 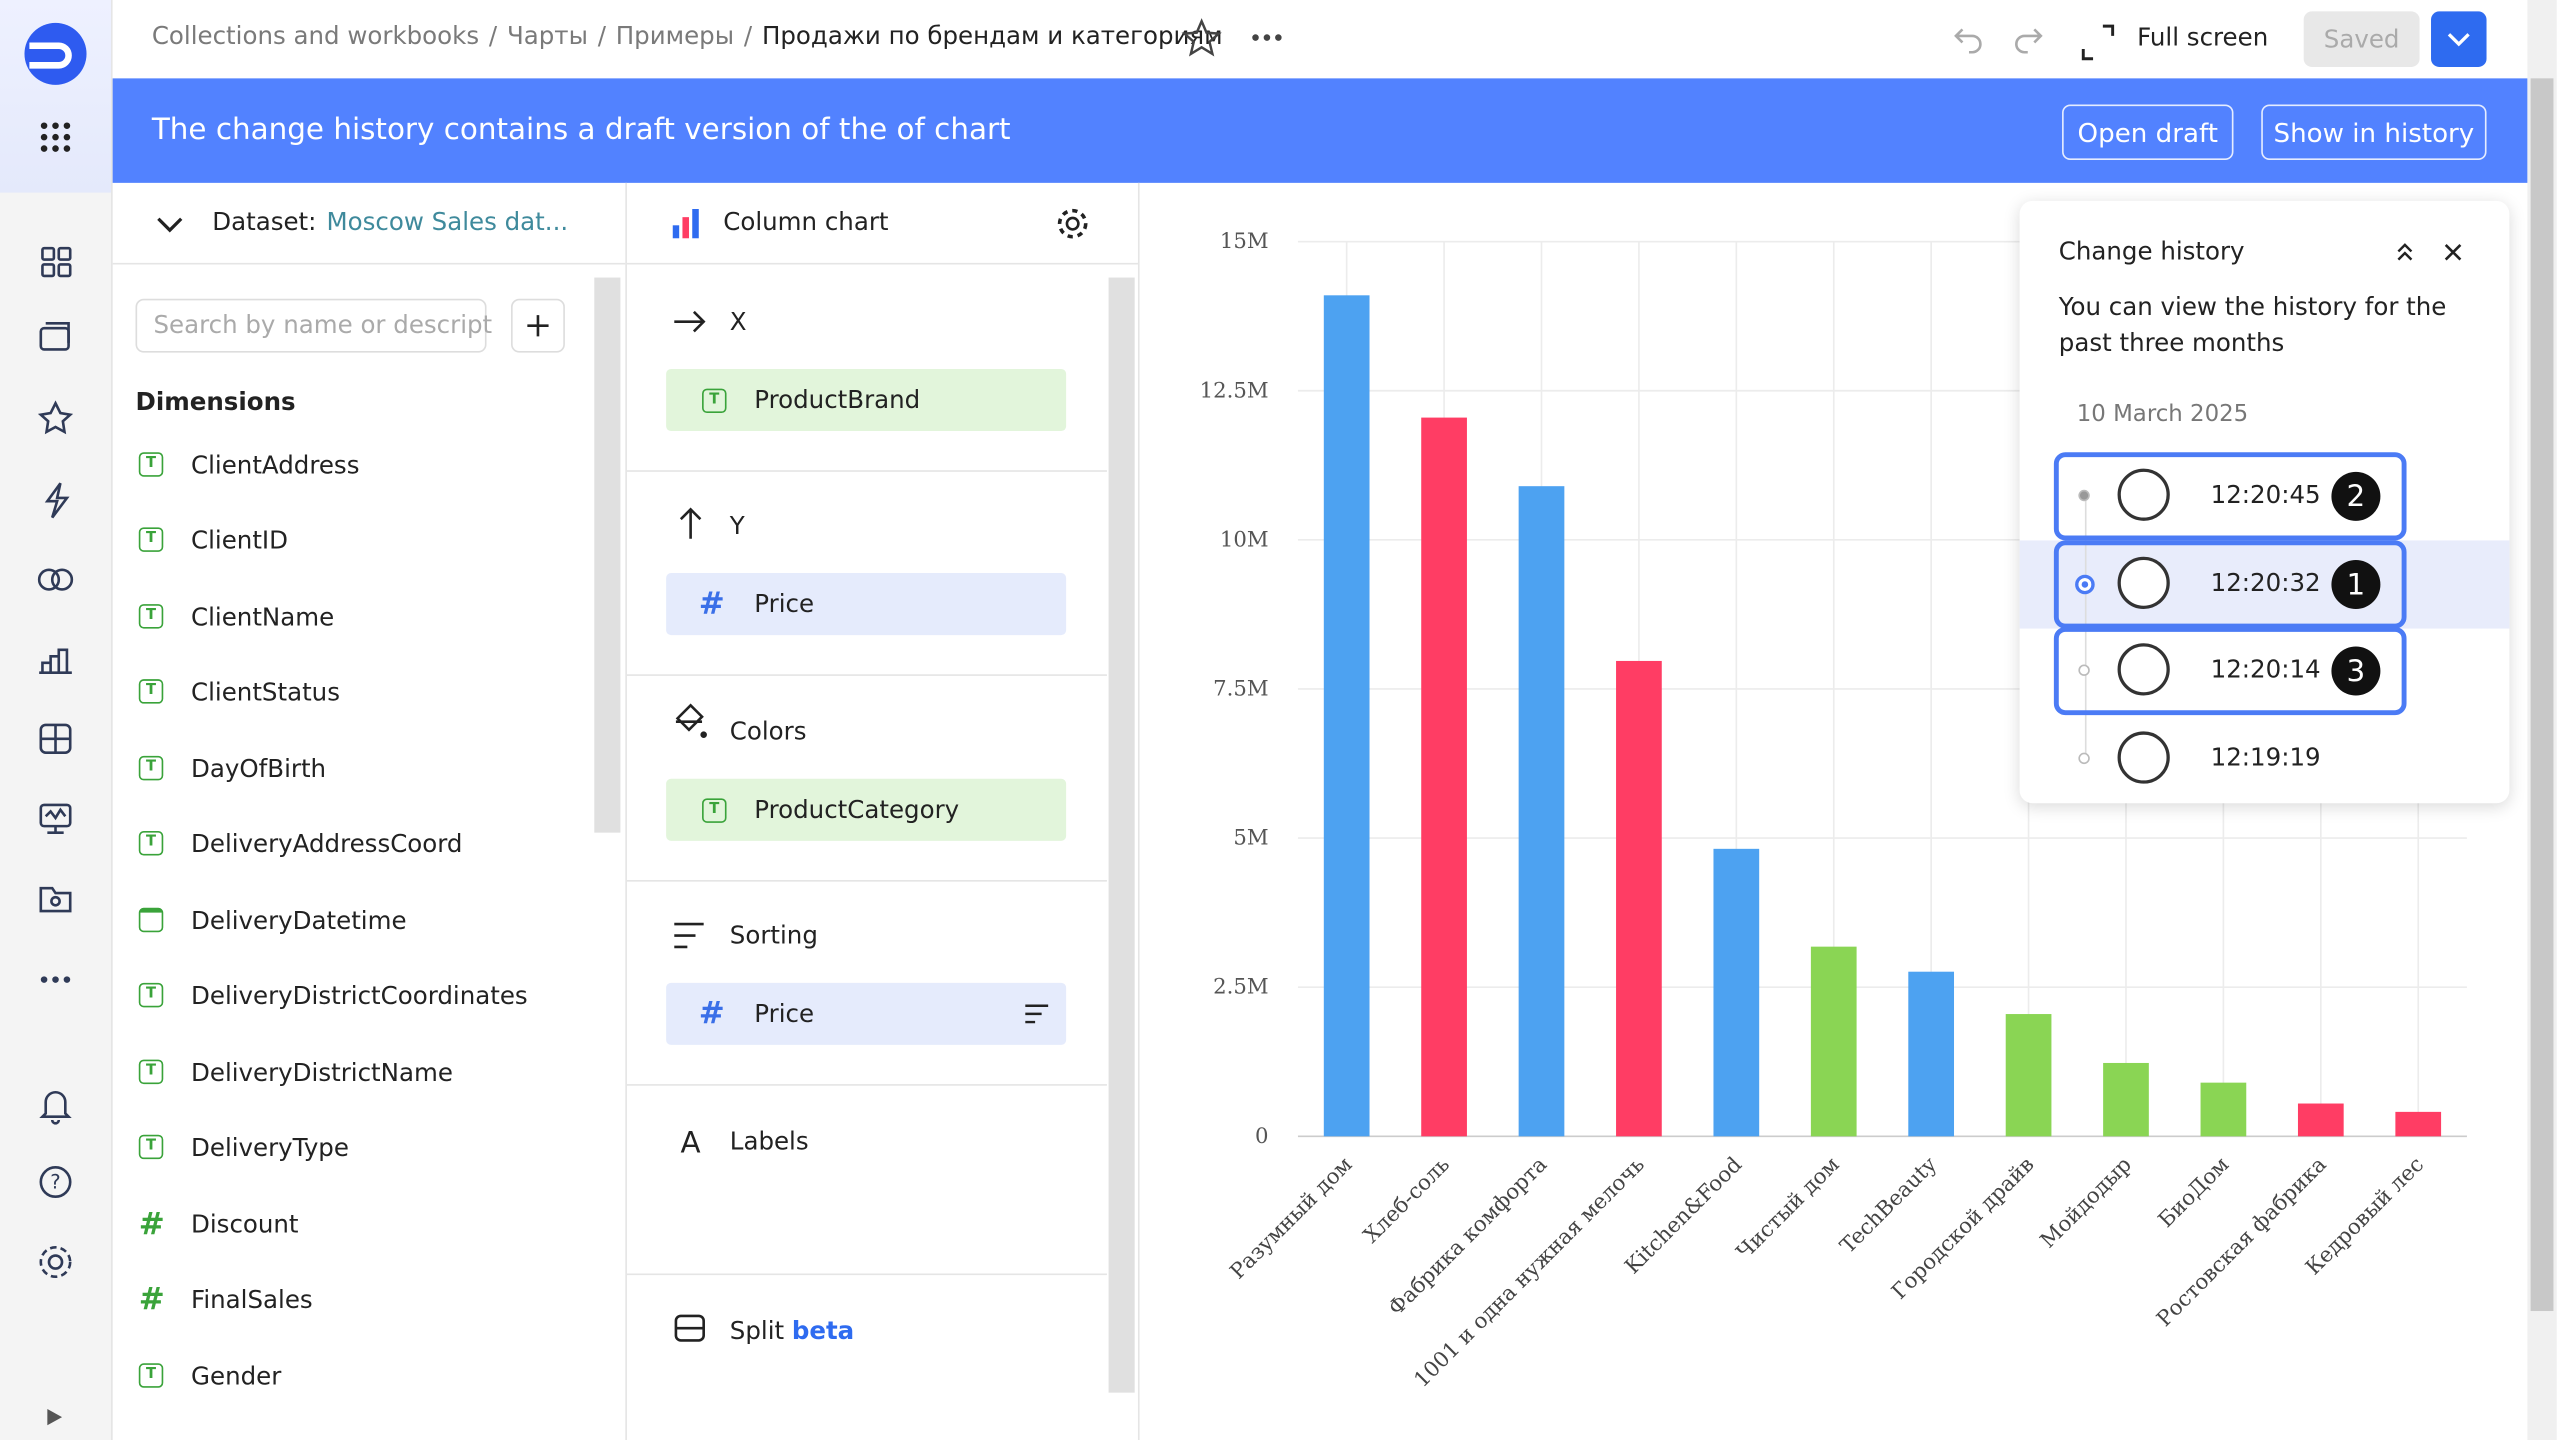 I want to click on breadcrumb: Примеры, so click(x=675, y=36).